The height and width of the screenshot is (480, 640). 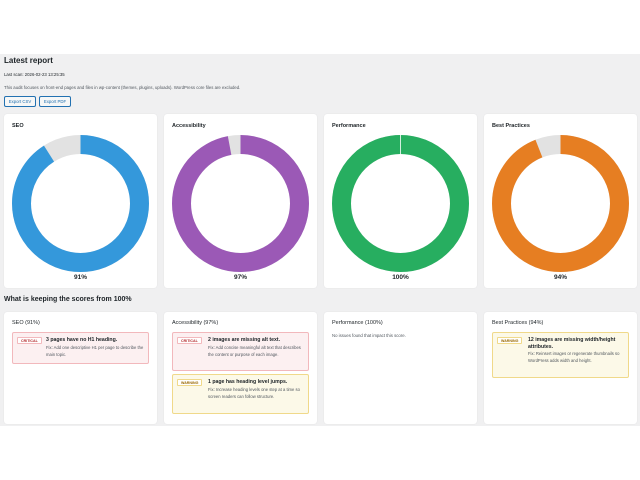 I want to click on best-practices-score-card: Best Practices 94%, so click(x=560, y=201).